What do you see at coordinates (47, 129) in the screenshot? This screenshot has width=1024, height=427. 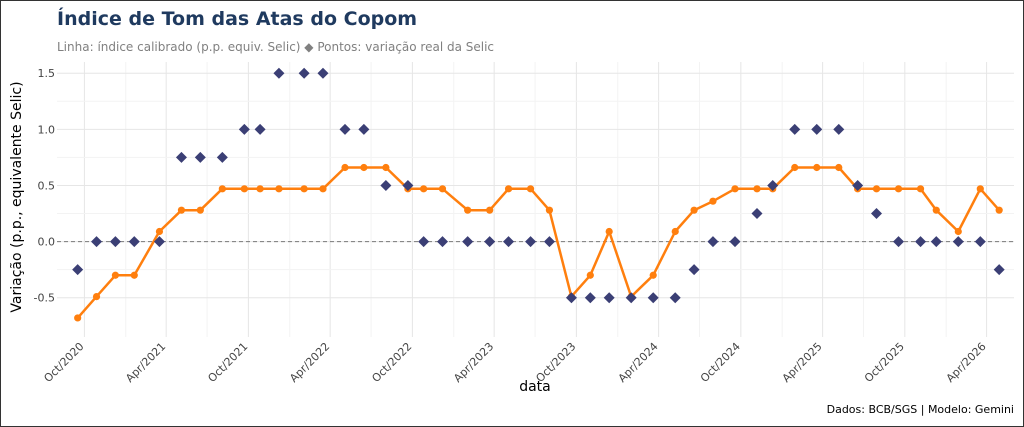 I see `y-tick-label: 1.0` at bounding box center [47, 129].